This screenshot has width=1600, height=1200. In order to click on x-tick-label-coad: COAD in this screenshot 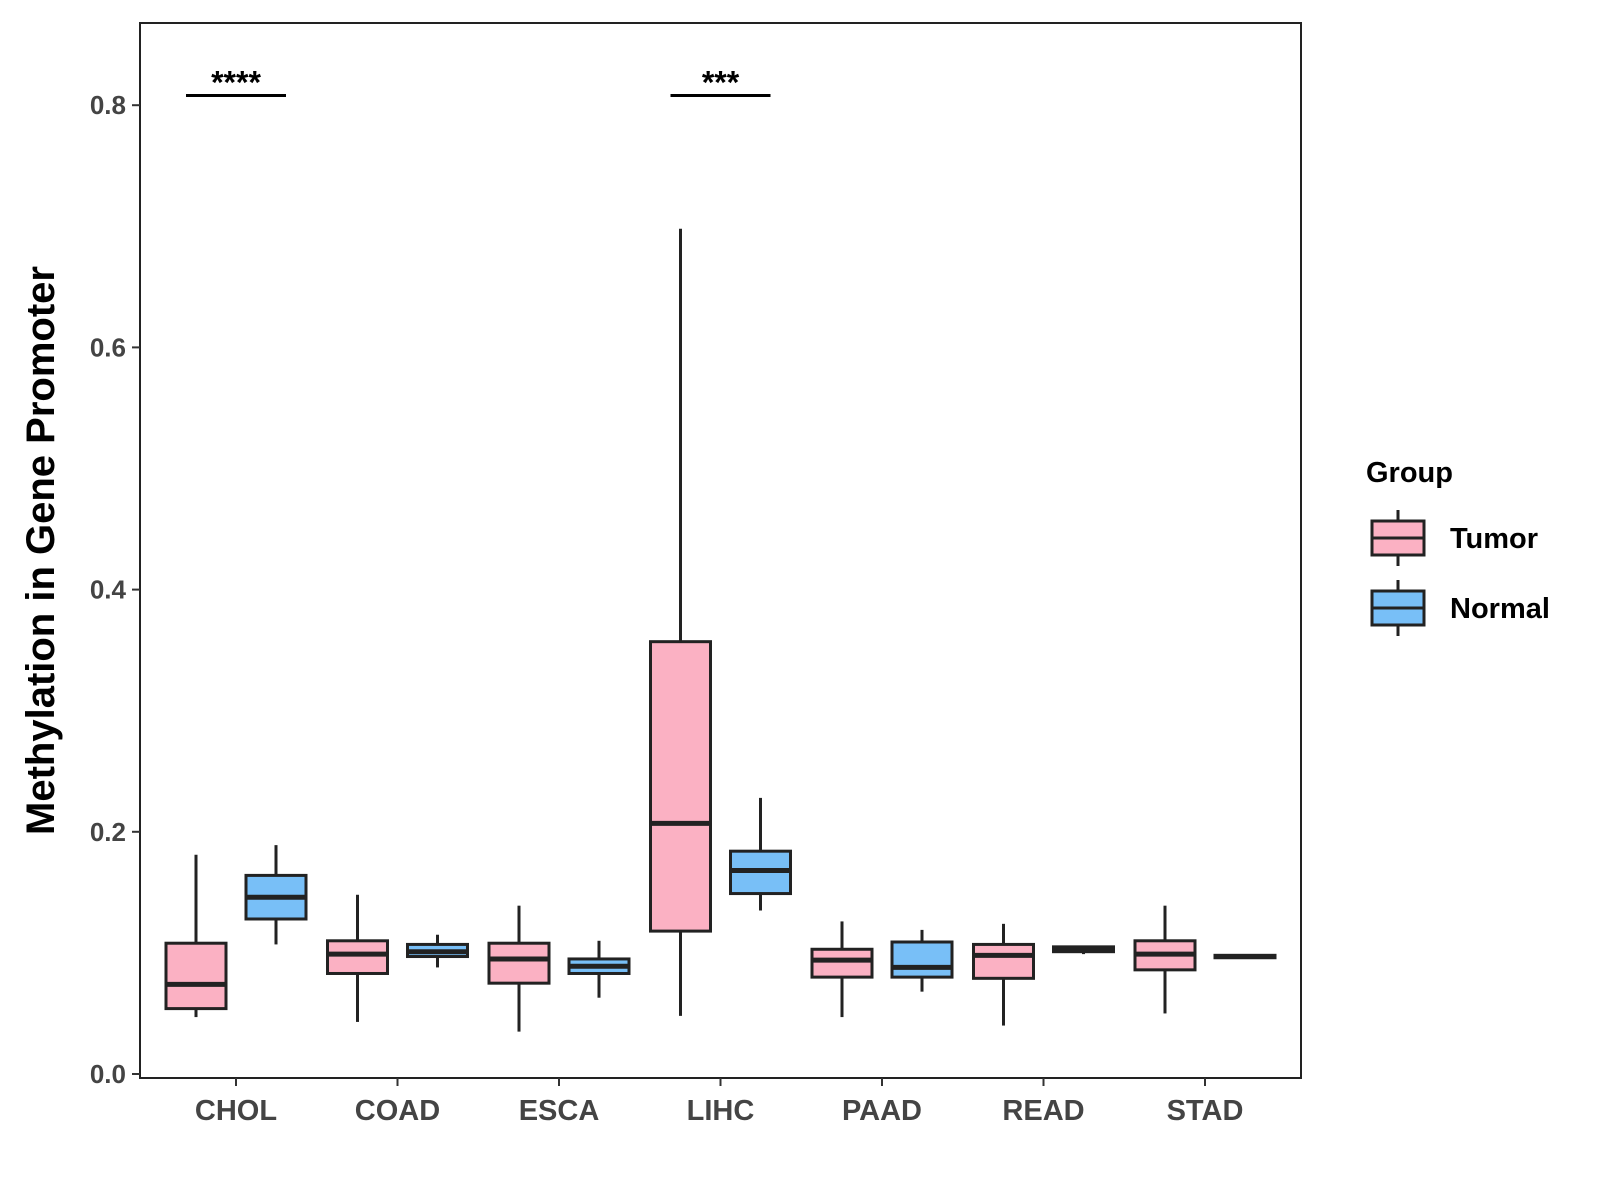, I will do `click(397, 1111)`.